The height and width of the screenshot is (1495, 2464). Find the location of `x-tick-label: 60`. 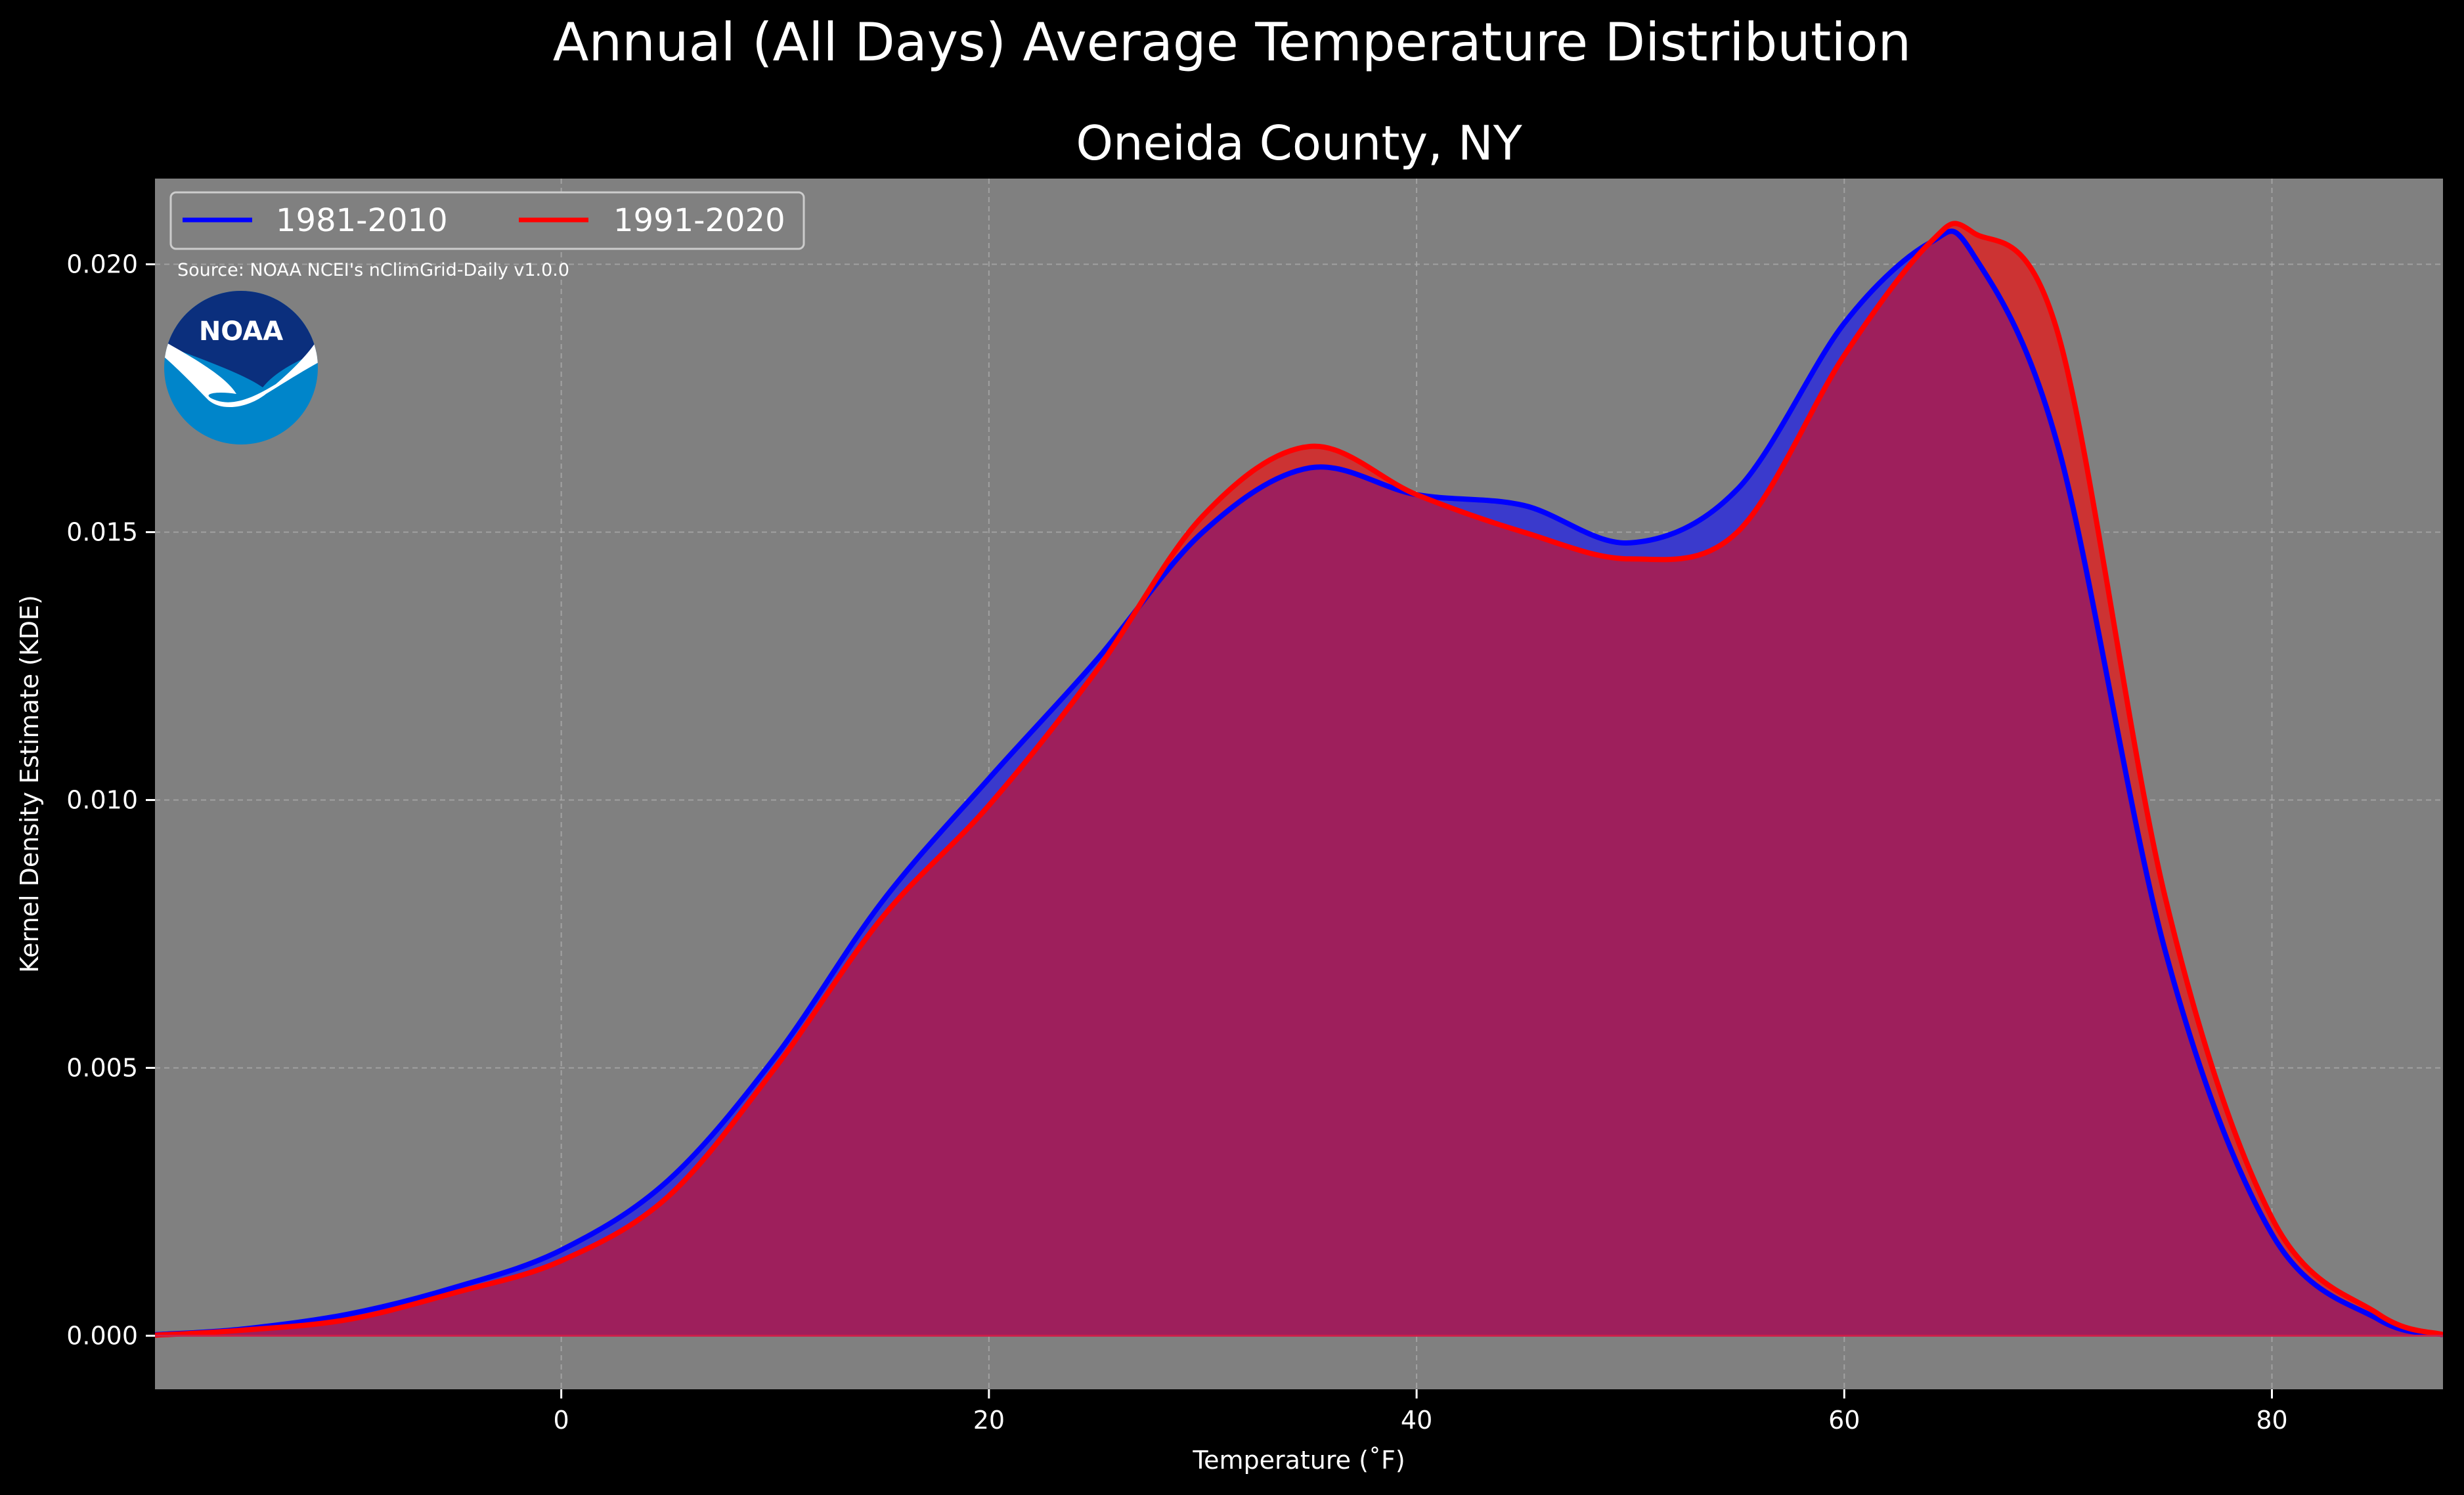

x-tick-label: 60 is located at coordinates (1844, 1420).